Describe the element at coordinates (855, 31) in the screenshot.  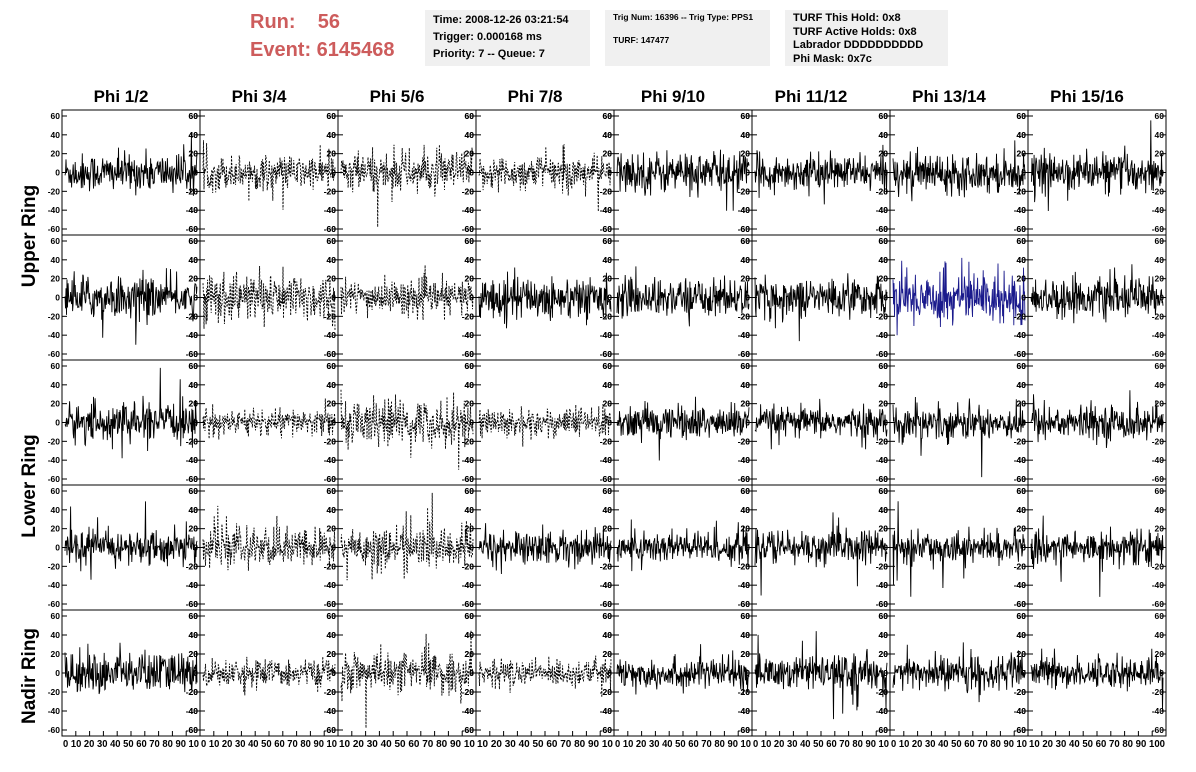
I see `turf-active-text: TURF Active Holds: 0x8` at that location.